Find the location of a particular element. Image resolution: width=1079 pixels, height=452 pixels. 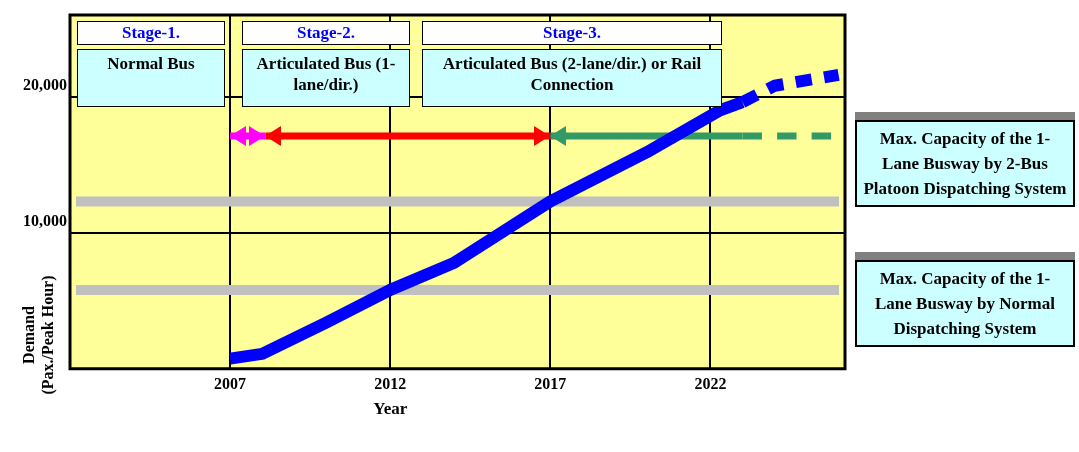

callout-box: Normal Bus is located at coordinates (151, 78).